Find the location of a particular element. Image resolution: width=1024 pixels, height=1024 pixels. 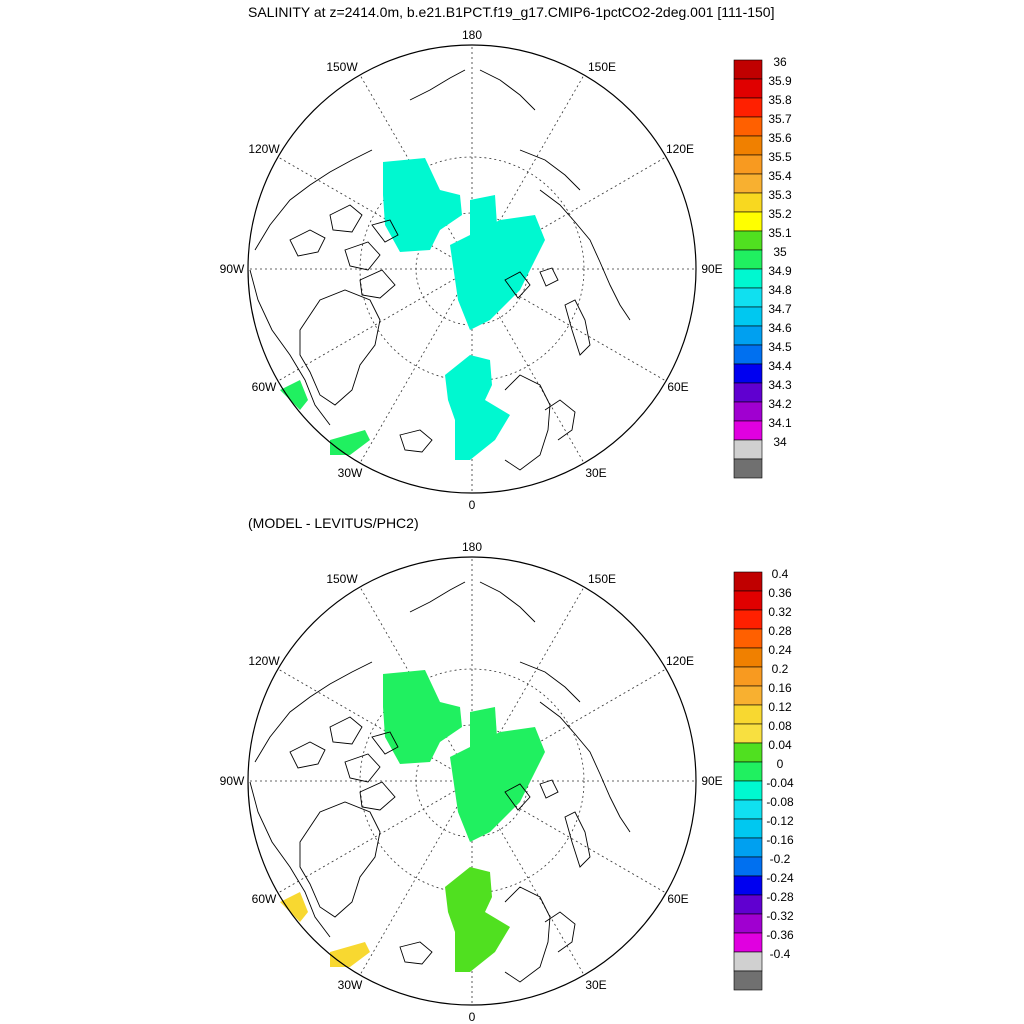

colorbar-tick-label: 35.2 is located at coordinates (780, 214).